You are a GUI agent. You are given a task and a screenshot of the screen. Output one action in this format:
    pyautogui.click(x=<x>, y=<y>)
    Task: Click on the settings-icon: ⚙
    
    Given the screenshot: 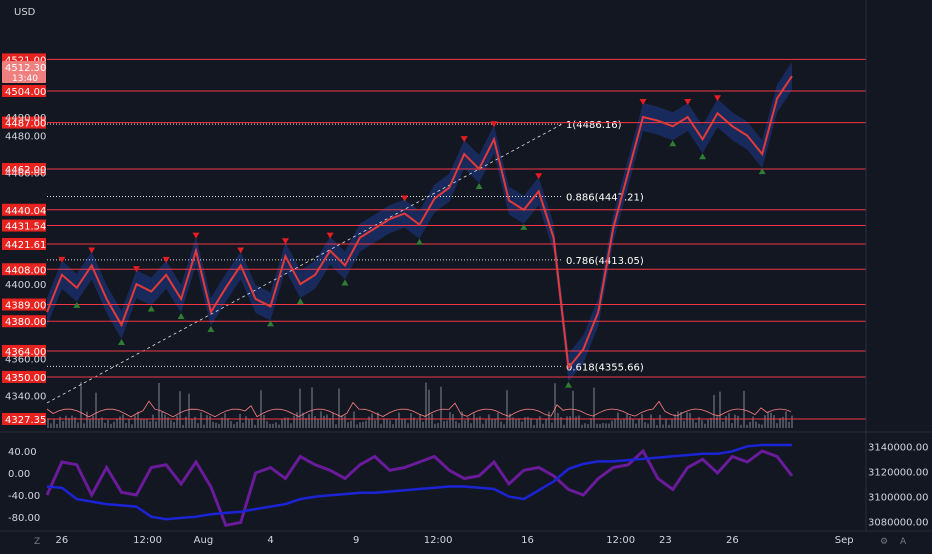 What is the action you would take?
    pyautogui.click(x=884, y=542)
    